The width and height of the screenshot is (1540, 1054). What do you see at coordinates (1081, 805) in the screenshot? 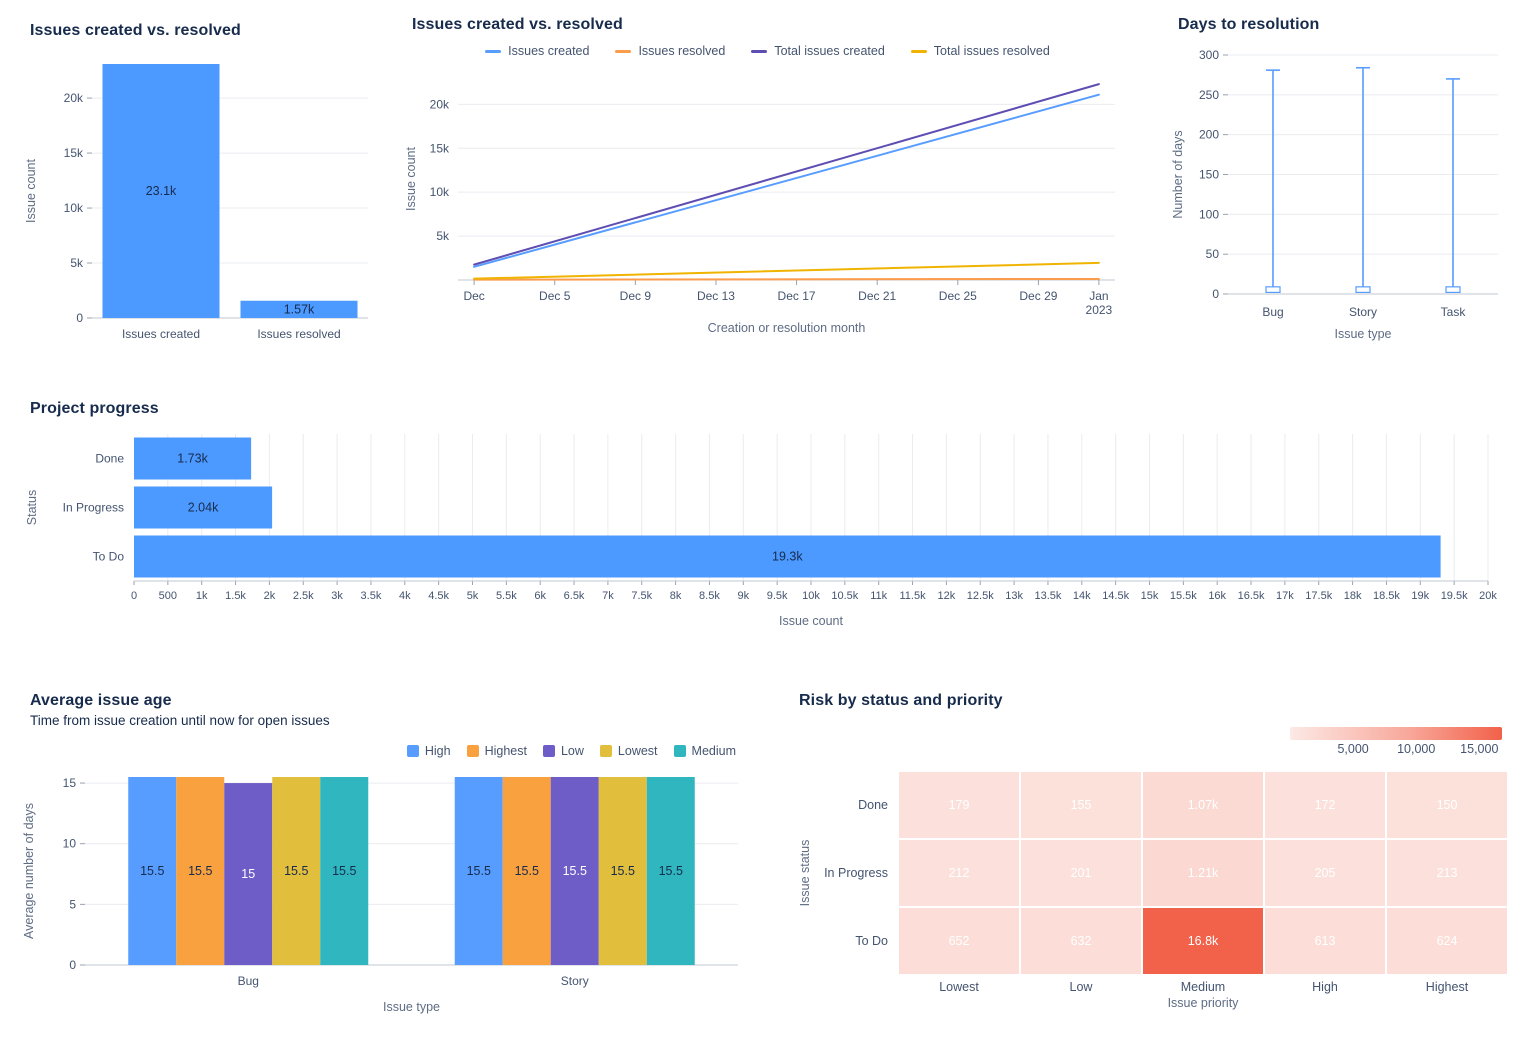
I see `heatmap-cell-done-low: 155` at bounding box center [1081, 805].